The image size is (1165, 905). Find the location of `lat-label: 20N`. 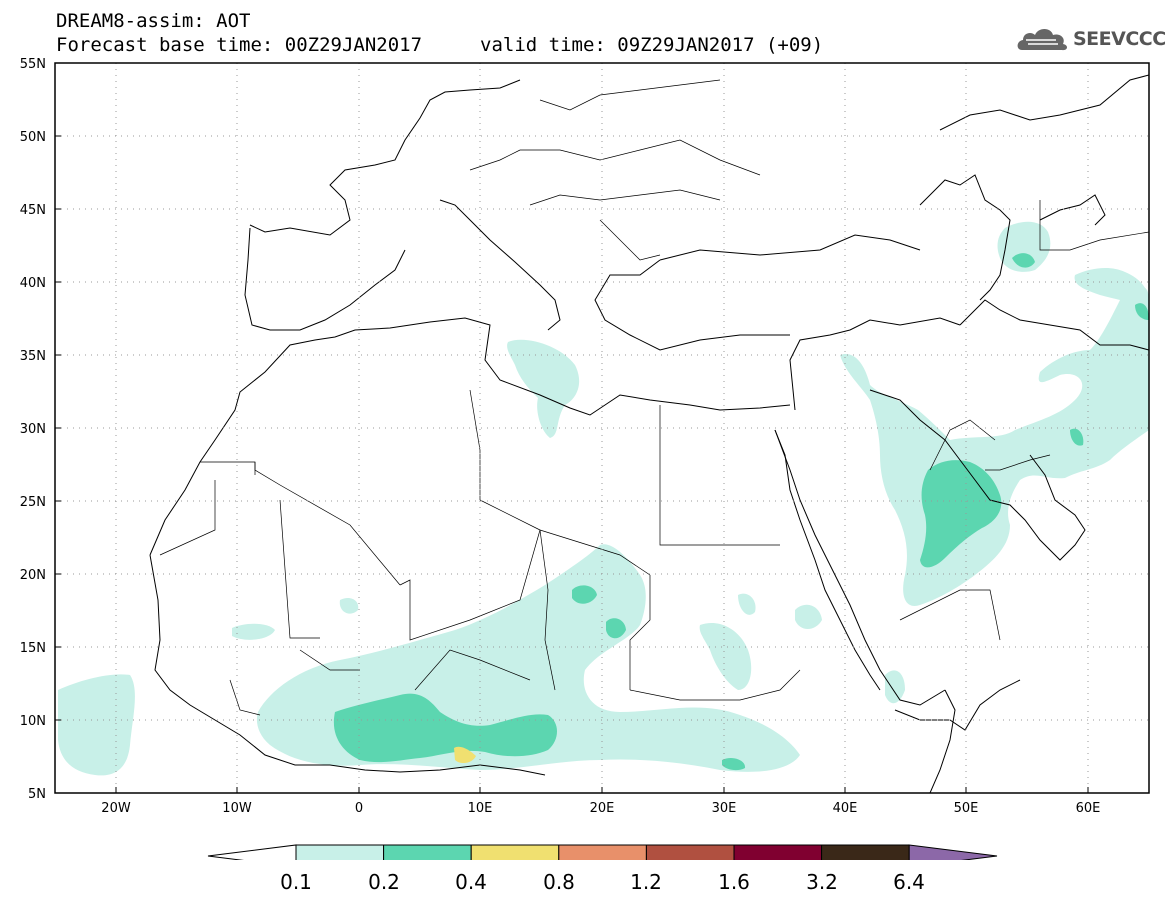

lat-label: 20N is located at coordinates (33, 575).